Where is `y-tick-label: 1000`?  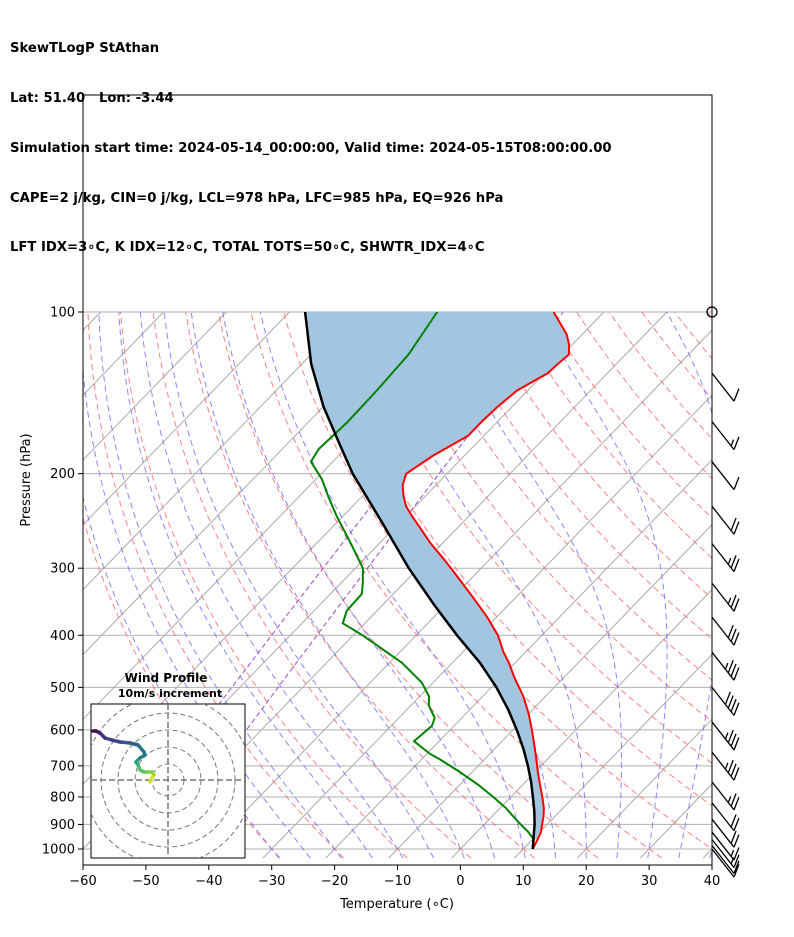
y-tick-label: 1000 is located at coordinates (58, 850).